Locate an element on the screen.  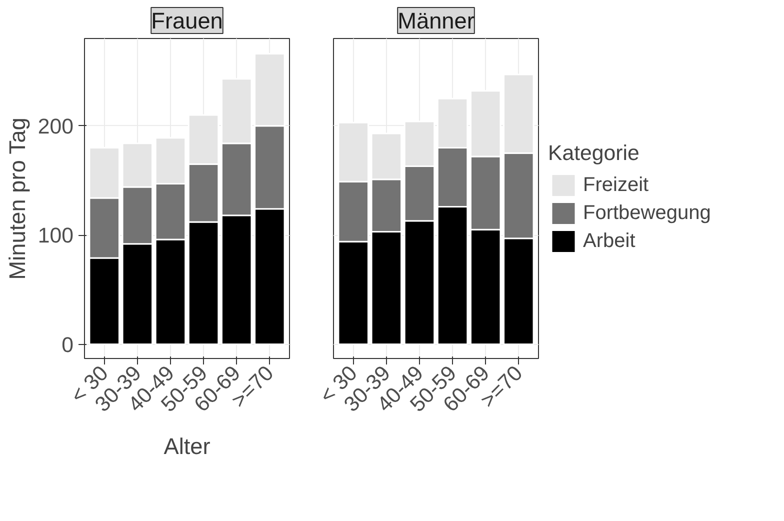
y-tick-label: 100 is located at coordinates (56, 236).